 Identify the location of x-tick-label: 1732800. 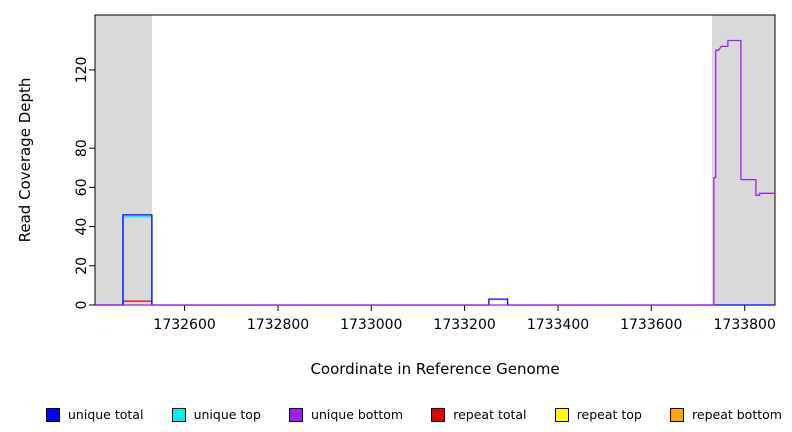
(278, 325).